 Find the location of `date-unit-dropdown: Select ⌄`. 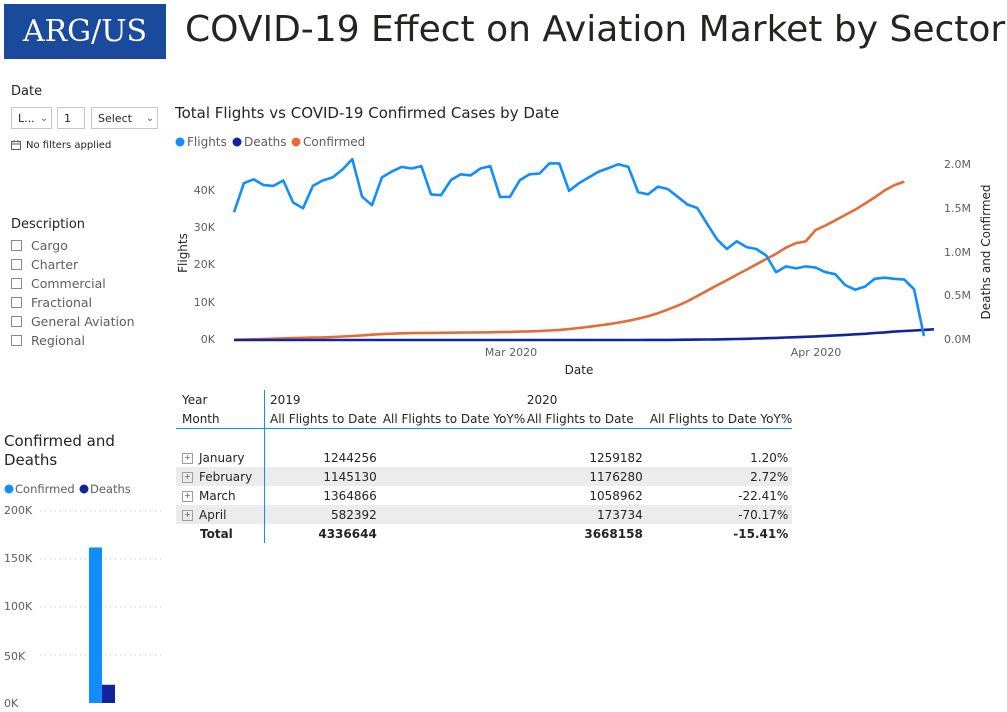

date-unit-dropdown: Select ⌄ is located at coordinates (124, 118).